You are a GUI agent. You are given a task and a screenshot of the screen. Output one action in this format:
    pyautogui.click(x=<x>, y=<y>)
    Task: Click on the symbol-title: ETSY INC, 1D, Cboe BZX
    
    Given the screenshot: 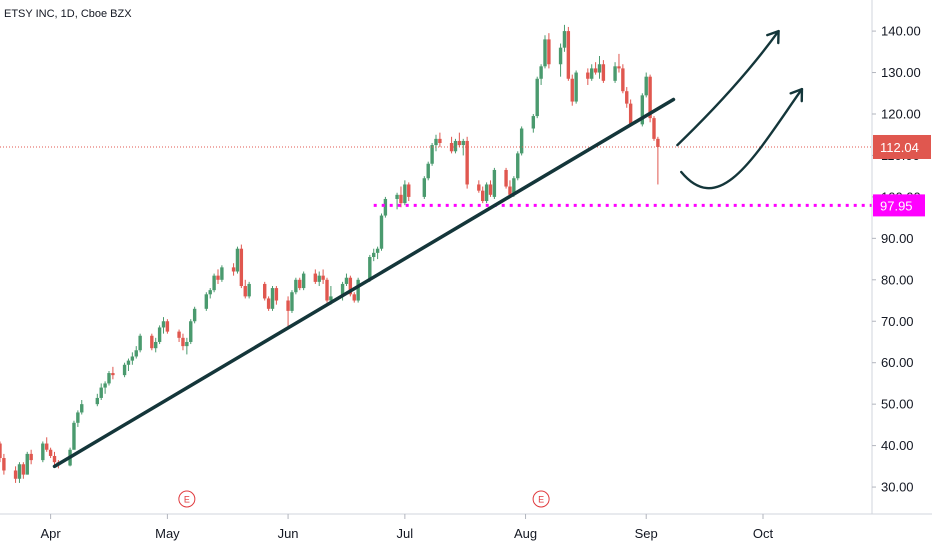 What is the action you would take?
    pyautogui.click(x=68, y=14)
    